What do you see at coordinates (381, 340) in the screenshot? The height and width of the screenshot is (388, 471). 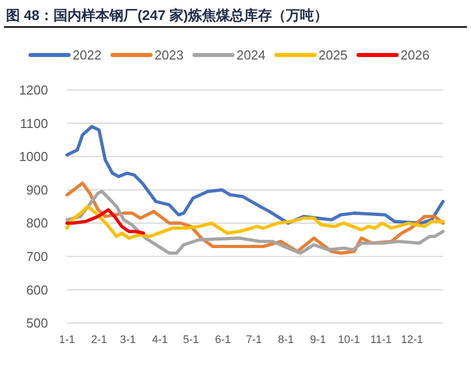 I see `x-tick-label: 11-1` at bounding box center [381, 340].